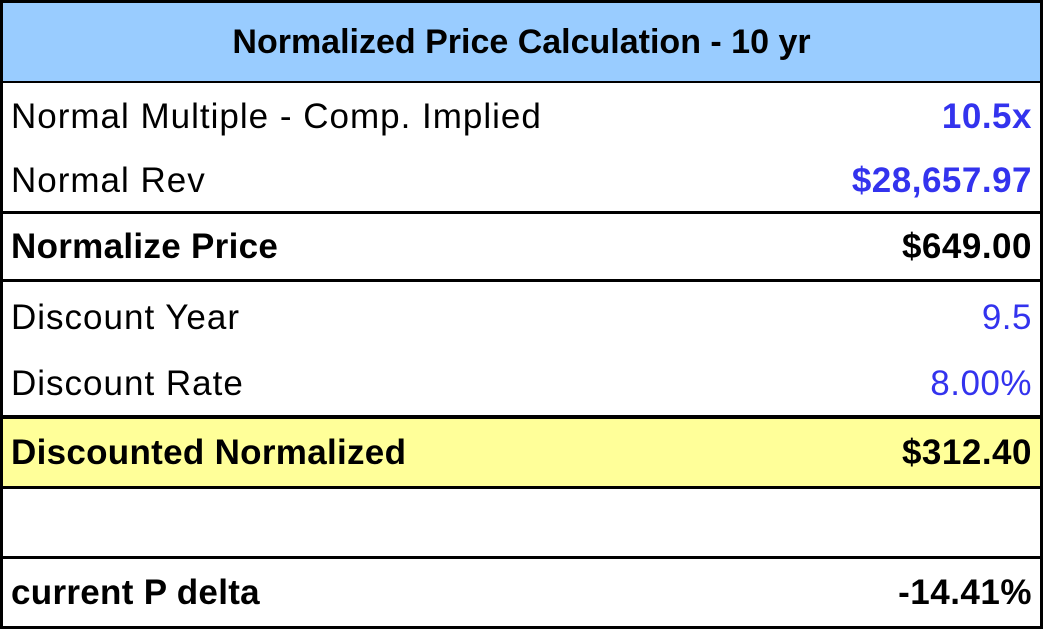  I want to click on row-label: Normal Multiple - Comp. Implied, so click(276, 116).